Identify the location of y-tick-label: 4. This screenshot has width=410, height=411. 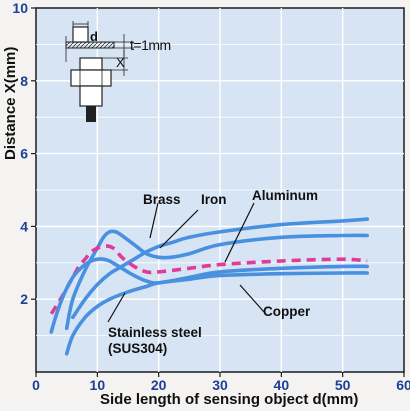
(24, 226).